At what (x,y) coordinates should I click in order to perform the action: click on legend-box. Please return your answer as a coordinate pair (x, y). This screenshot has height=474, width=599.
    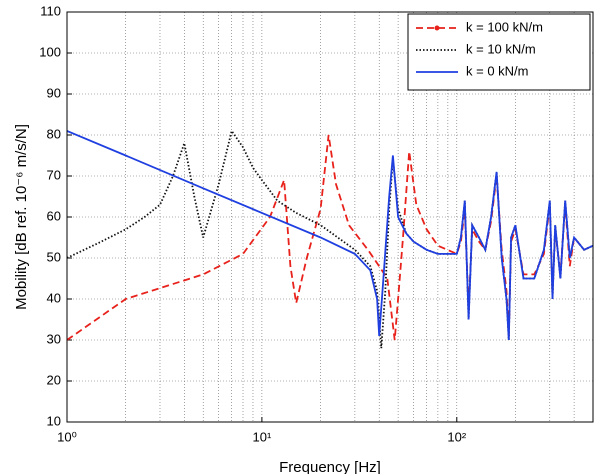
    Looking at the image, I should click on (499, 52).